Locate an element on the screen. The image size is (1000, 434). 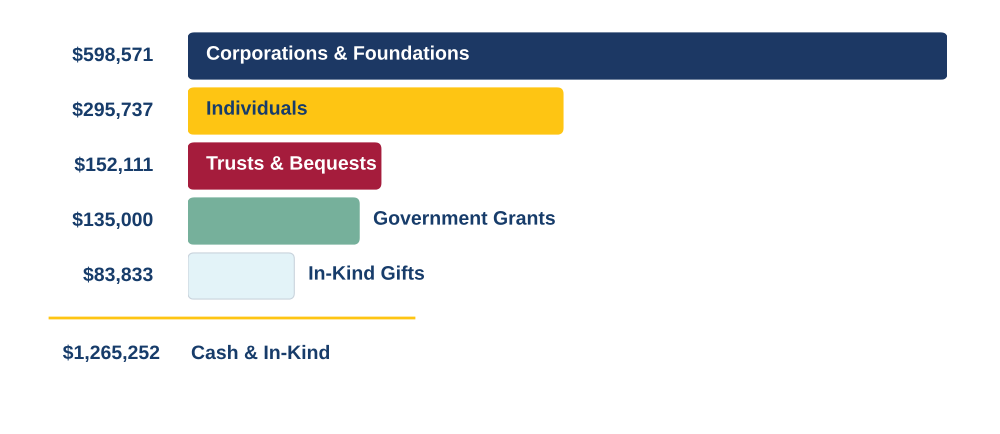
data-label: $135,000 is located at coordinates (112, 221).